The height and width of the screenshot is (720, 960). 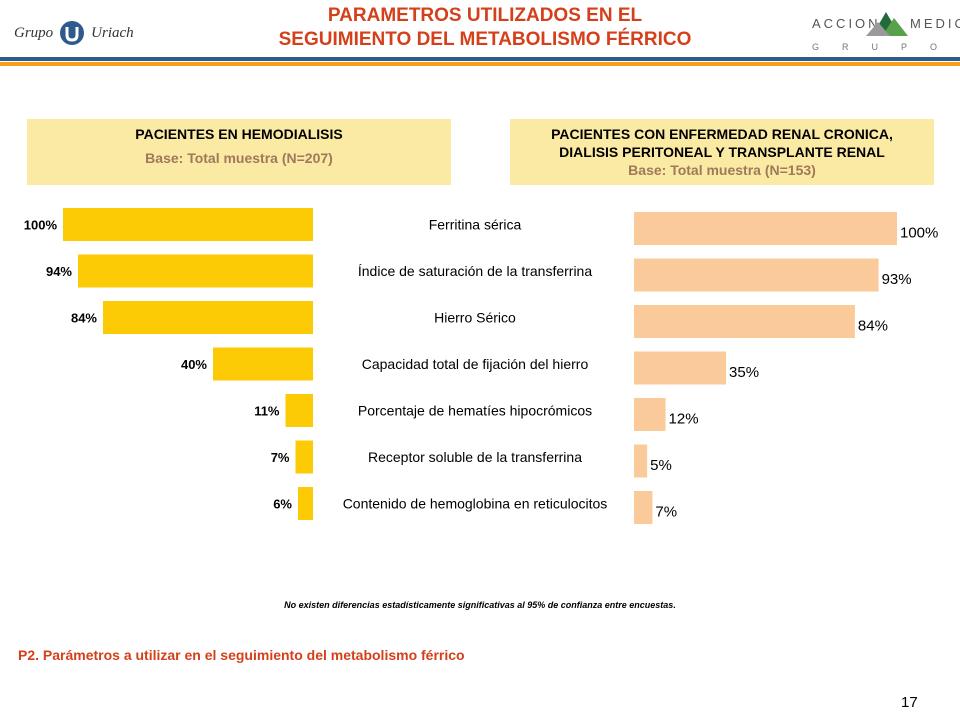 What do you see at coordinates (684, 419) in the screenshot?
I see `value-label-renal-4: 12%` at bounding box center [684, 419].